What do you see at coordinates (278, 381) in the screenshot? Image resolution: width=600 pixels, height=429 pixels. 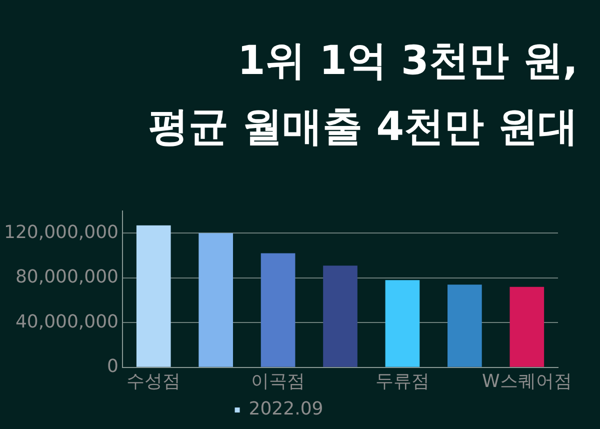 I see `x-tick-label: 이곡점` at bounding box center [278, 381].